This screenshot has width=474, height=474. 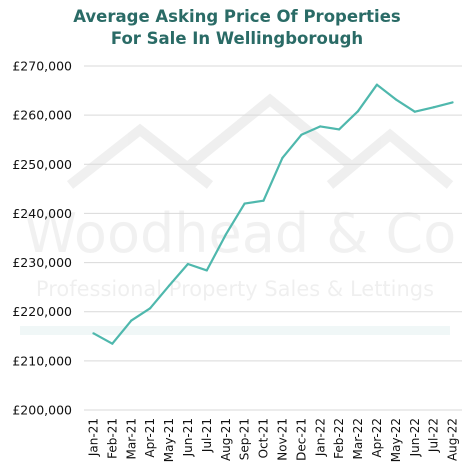 I want to click on y-tick-label: £250,000, so click(x=42, y=164).